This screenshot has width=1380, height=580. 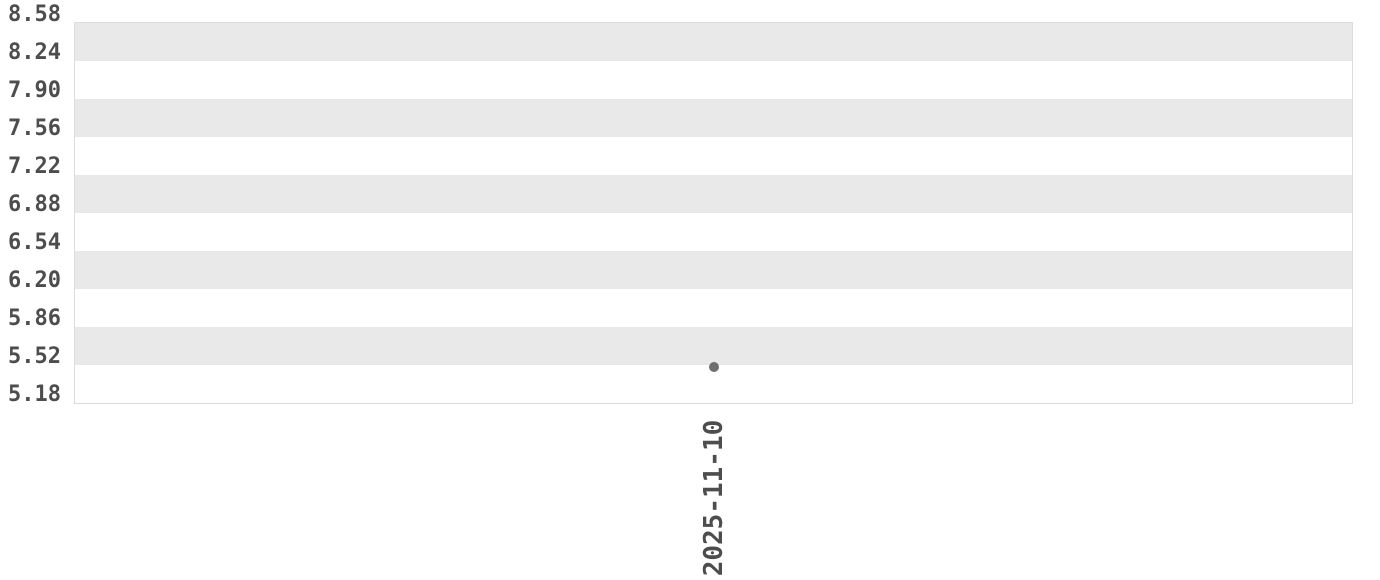 What do you see at coordinates (34, 14) in the screenshot?
I see `y-tick-label: 8.58` at bounding box center [34, 14].